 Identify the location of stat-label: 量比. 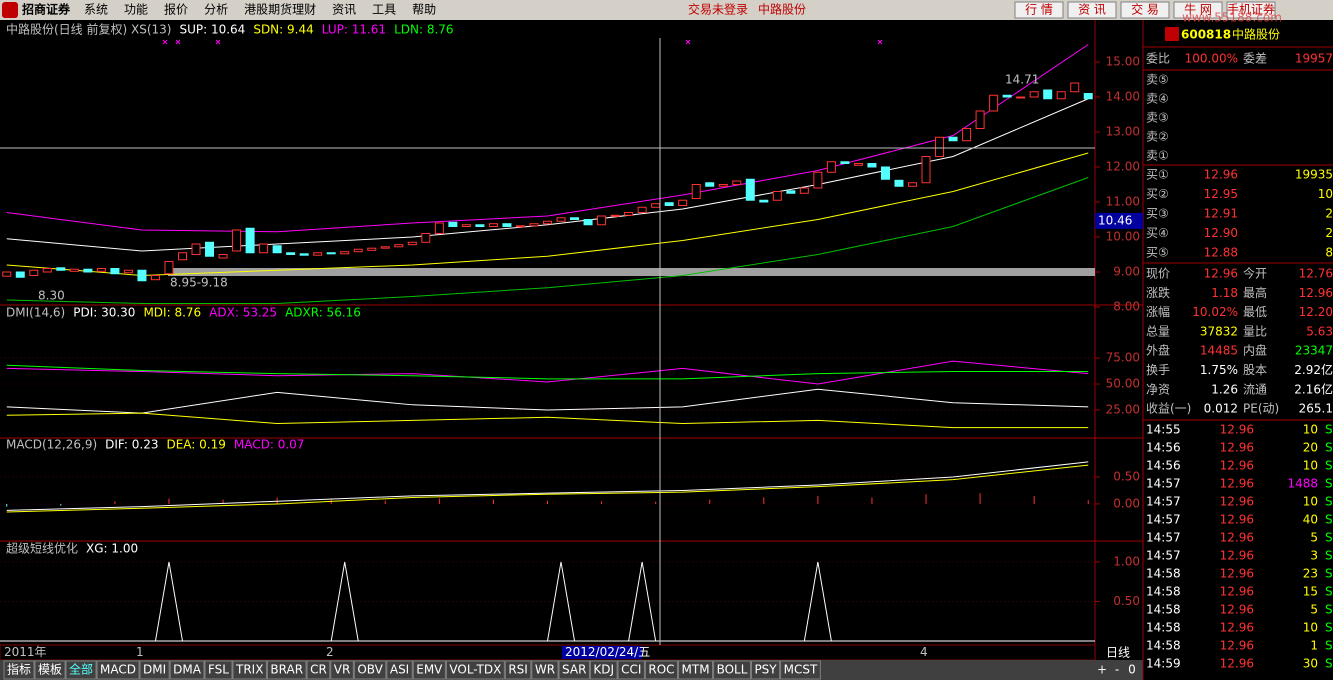
(1255, 331).